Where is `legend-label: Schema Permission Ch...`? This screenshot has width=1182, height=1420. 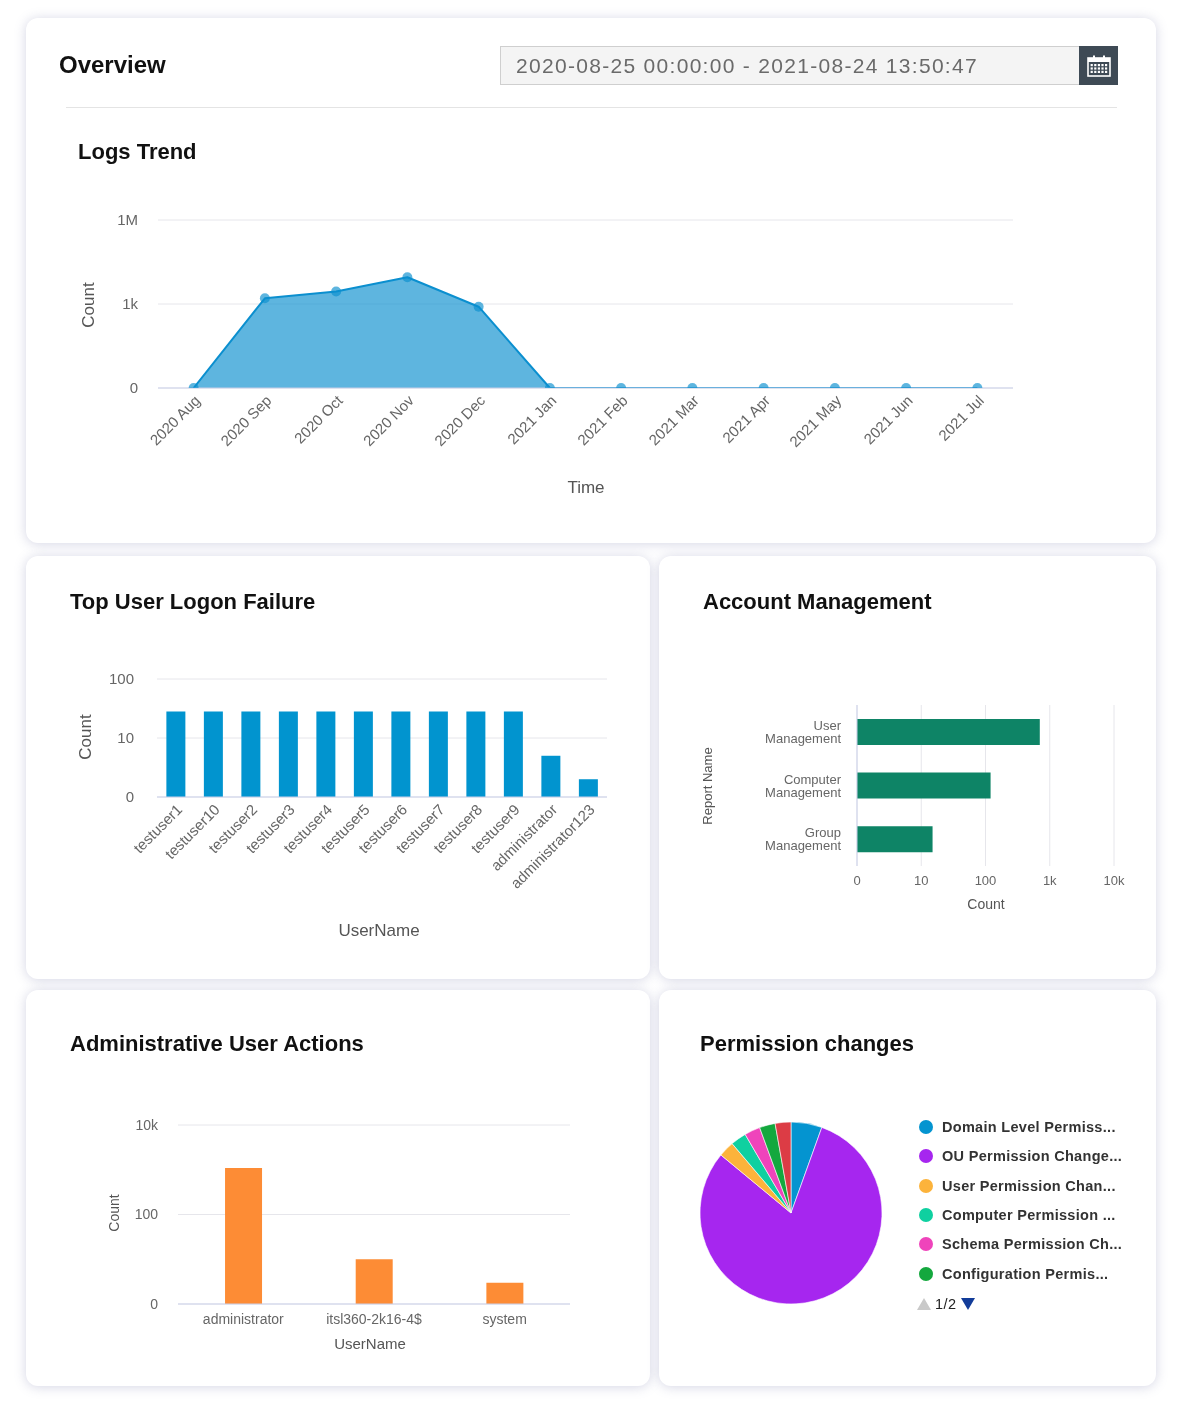 legend-label: Schema Permission Ch... is located at coordinates (1032, 1244).